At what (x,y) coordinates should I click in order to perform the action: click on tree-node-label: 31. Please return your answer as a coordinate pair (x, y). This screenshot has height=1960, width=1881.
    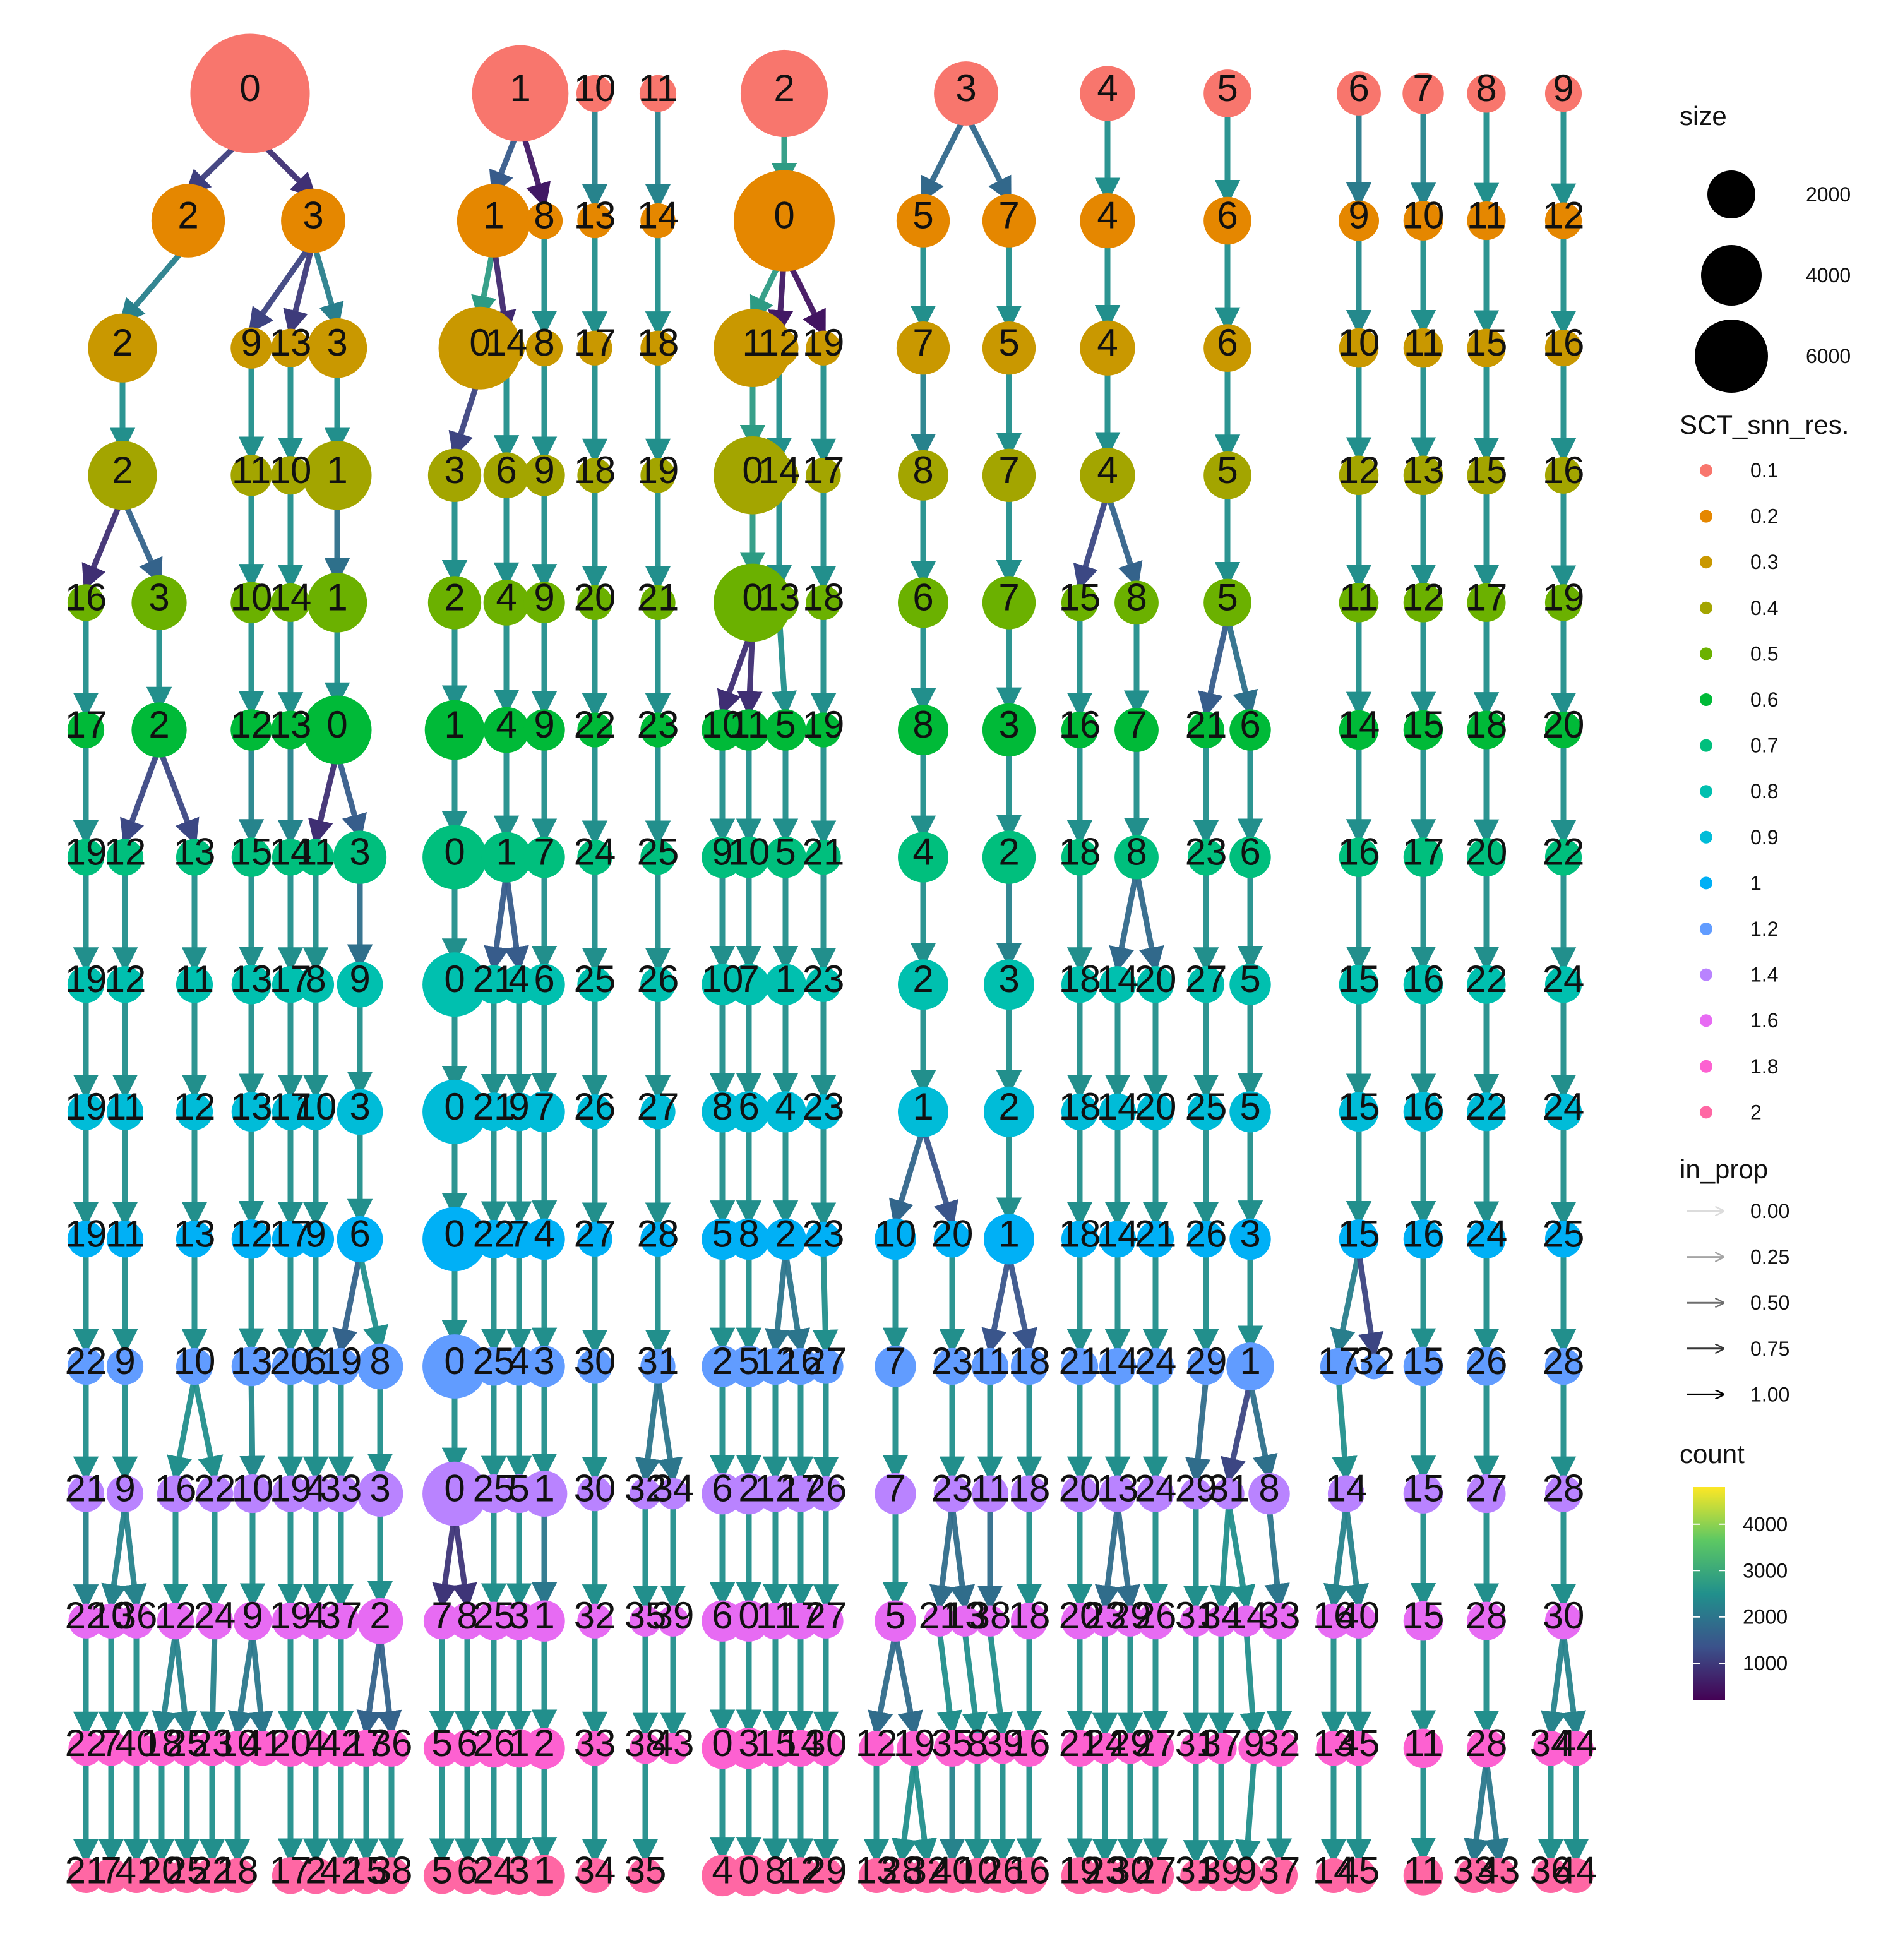
    Looking at the image, I should click on (1196, 1615).